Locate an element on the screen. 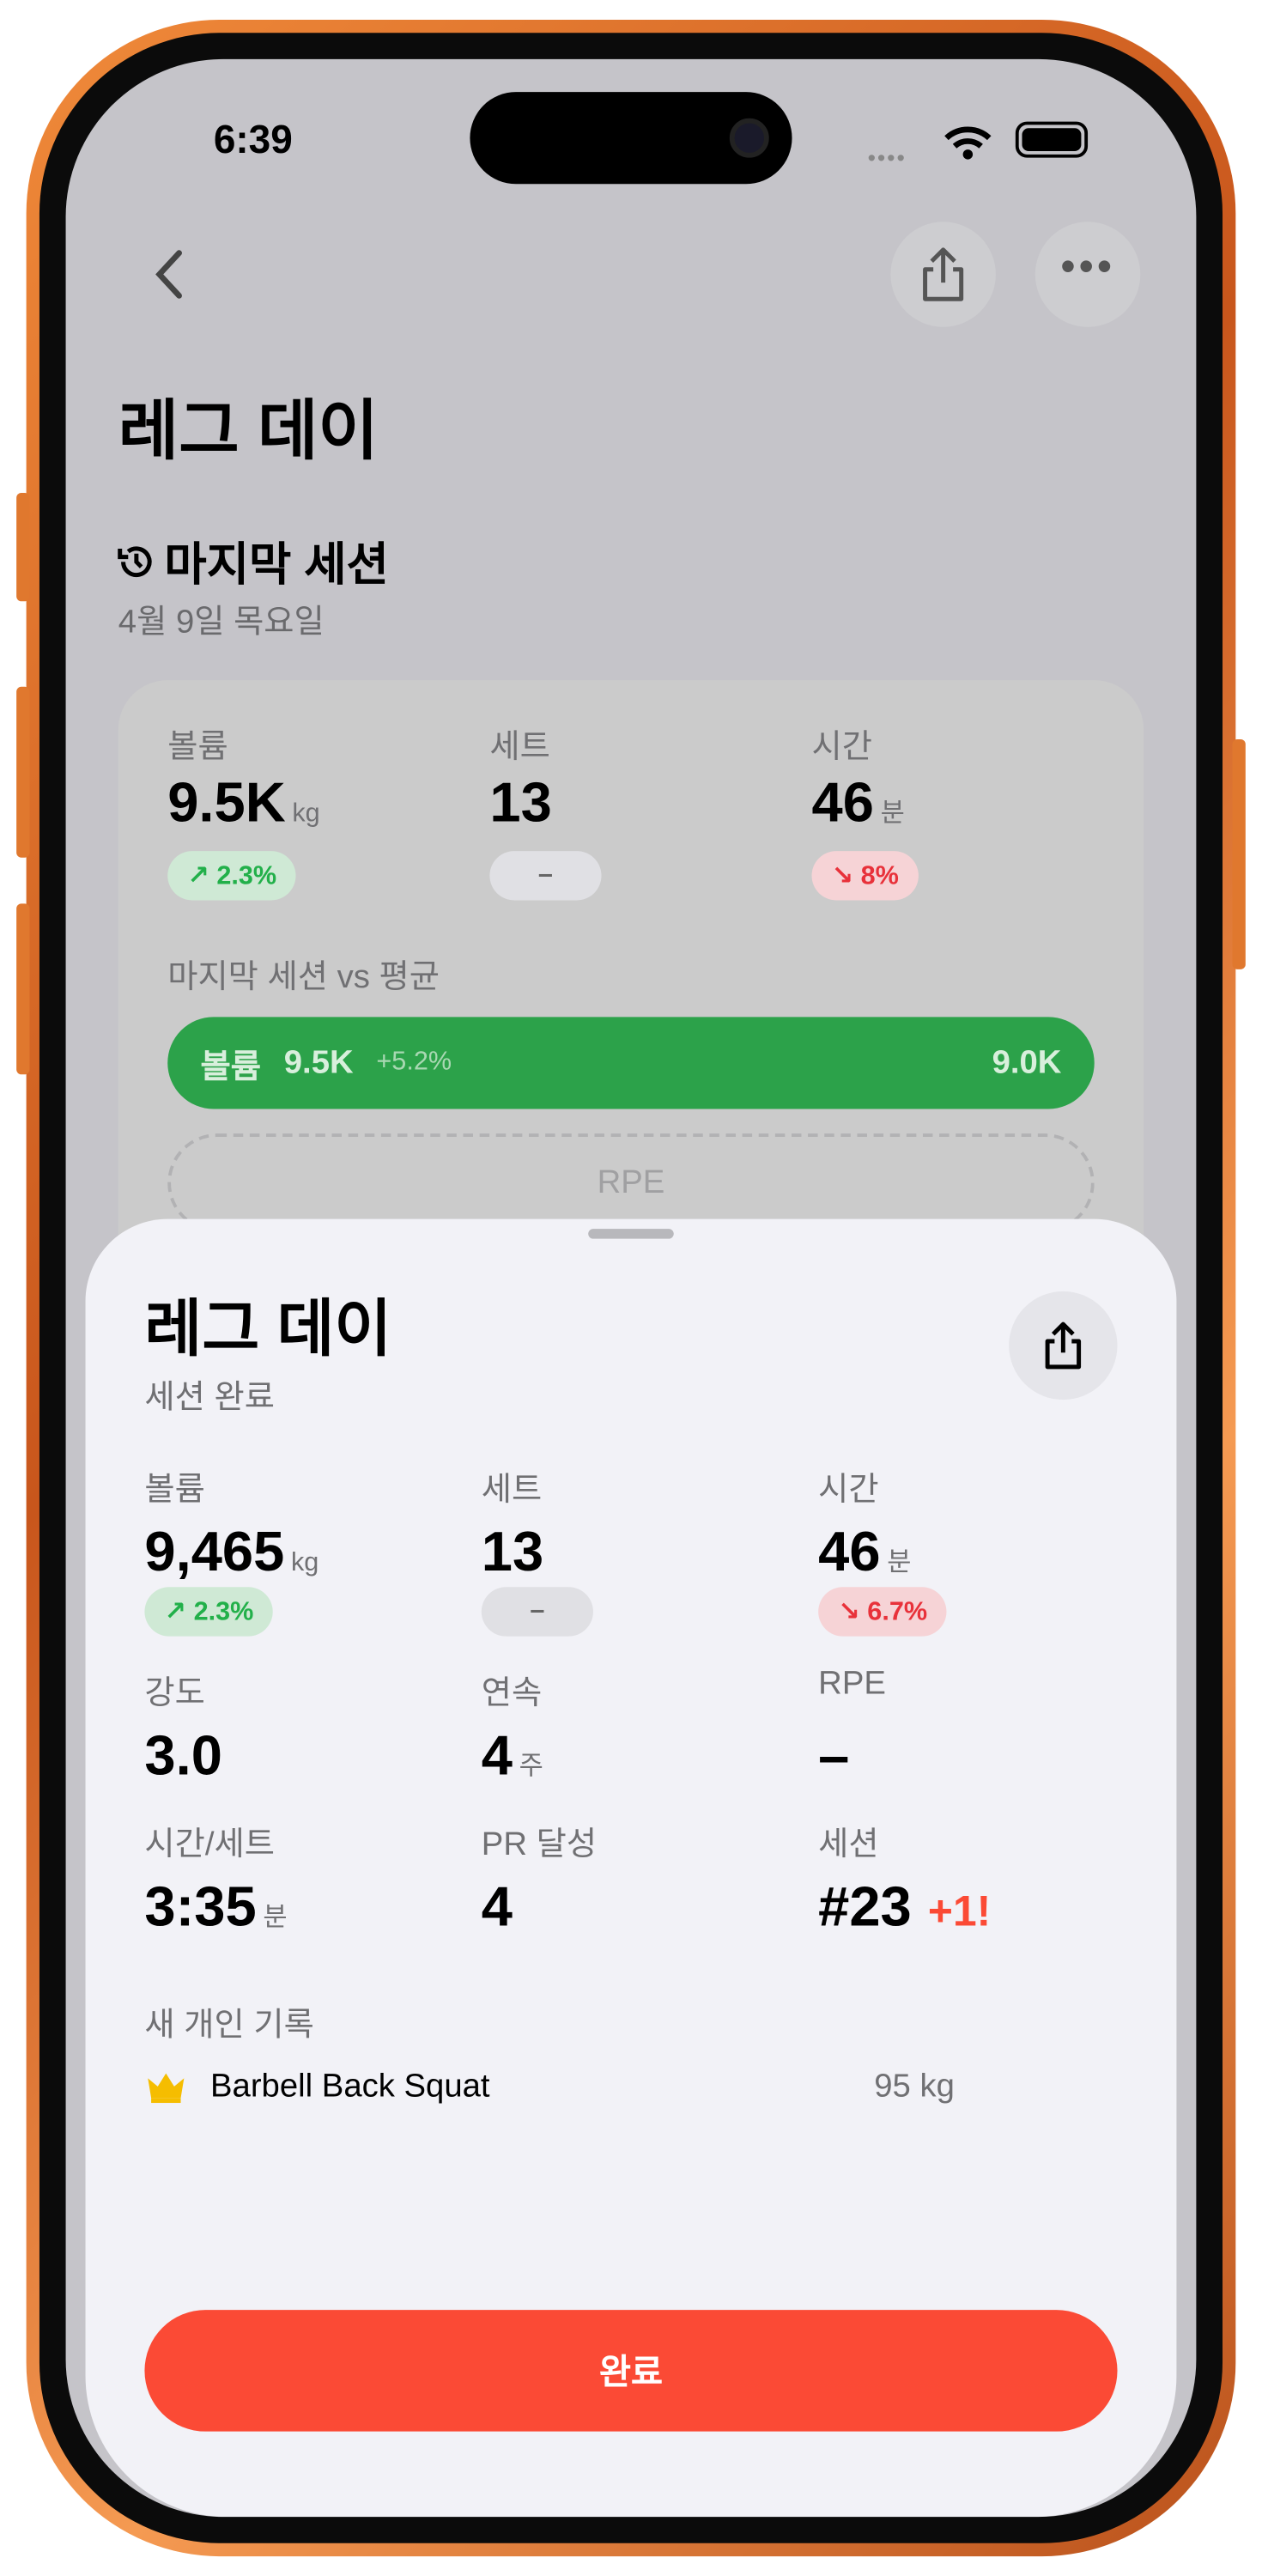  stat-number: 3.0 is located at coordinates (183, 1756).